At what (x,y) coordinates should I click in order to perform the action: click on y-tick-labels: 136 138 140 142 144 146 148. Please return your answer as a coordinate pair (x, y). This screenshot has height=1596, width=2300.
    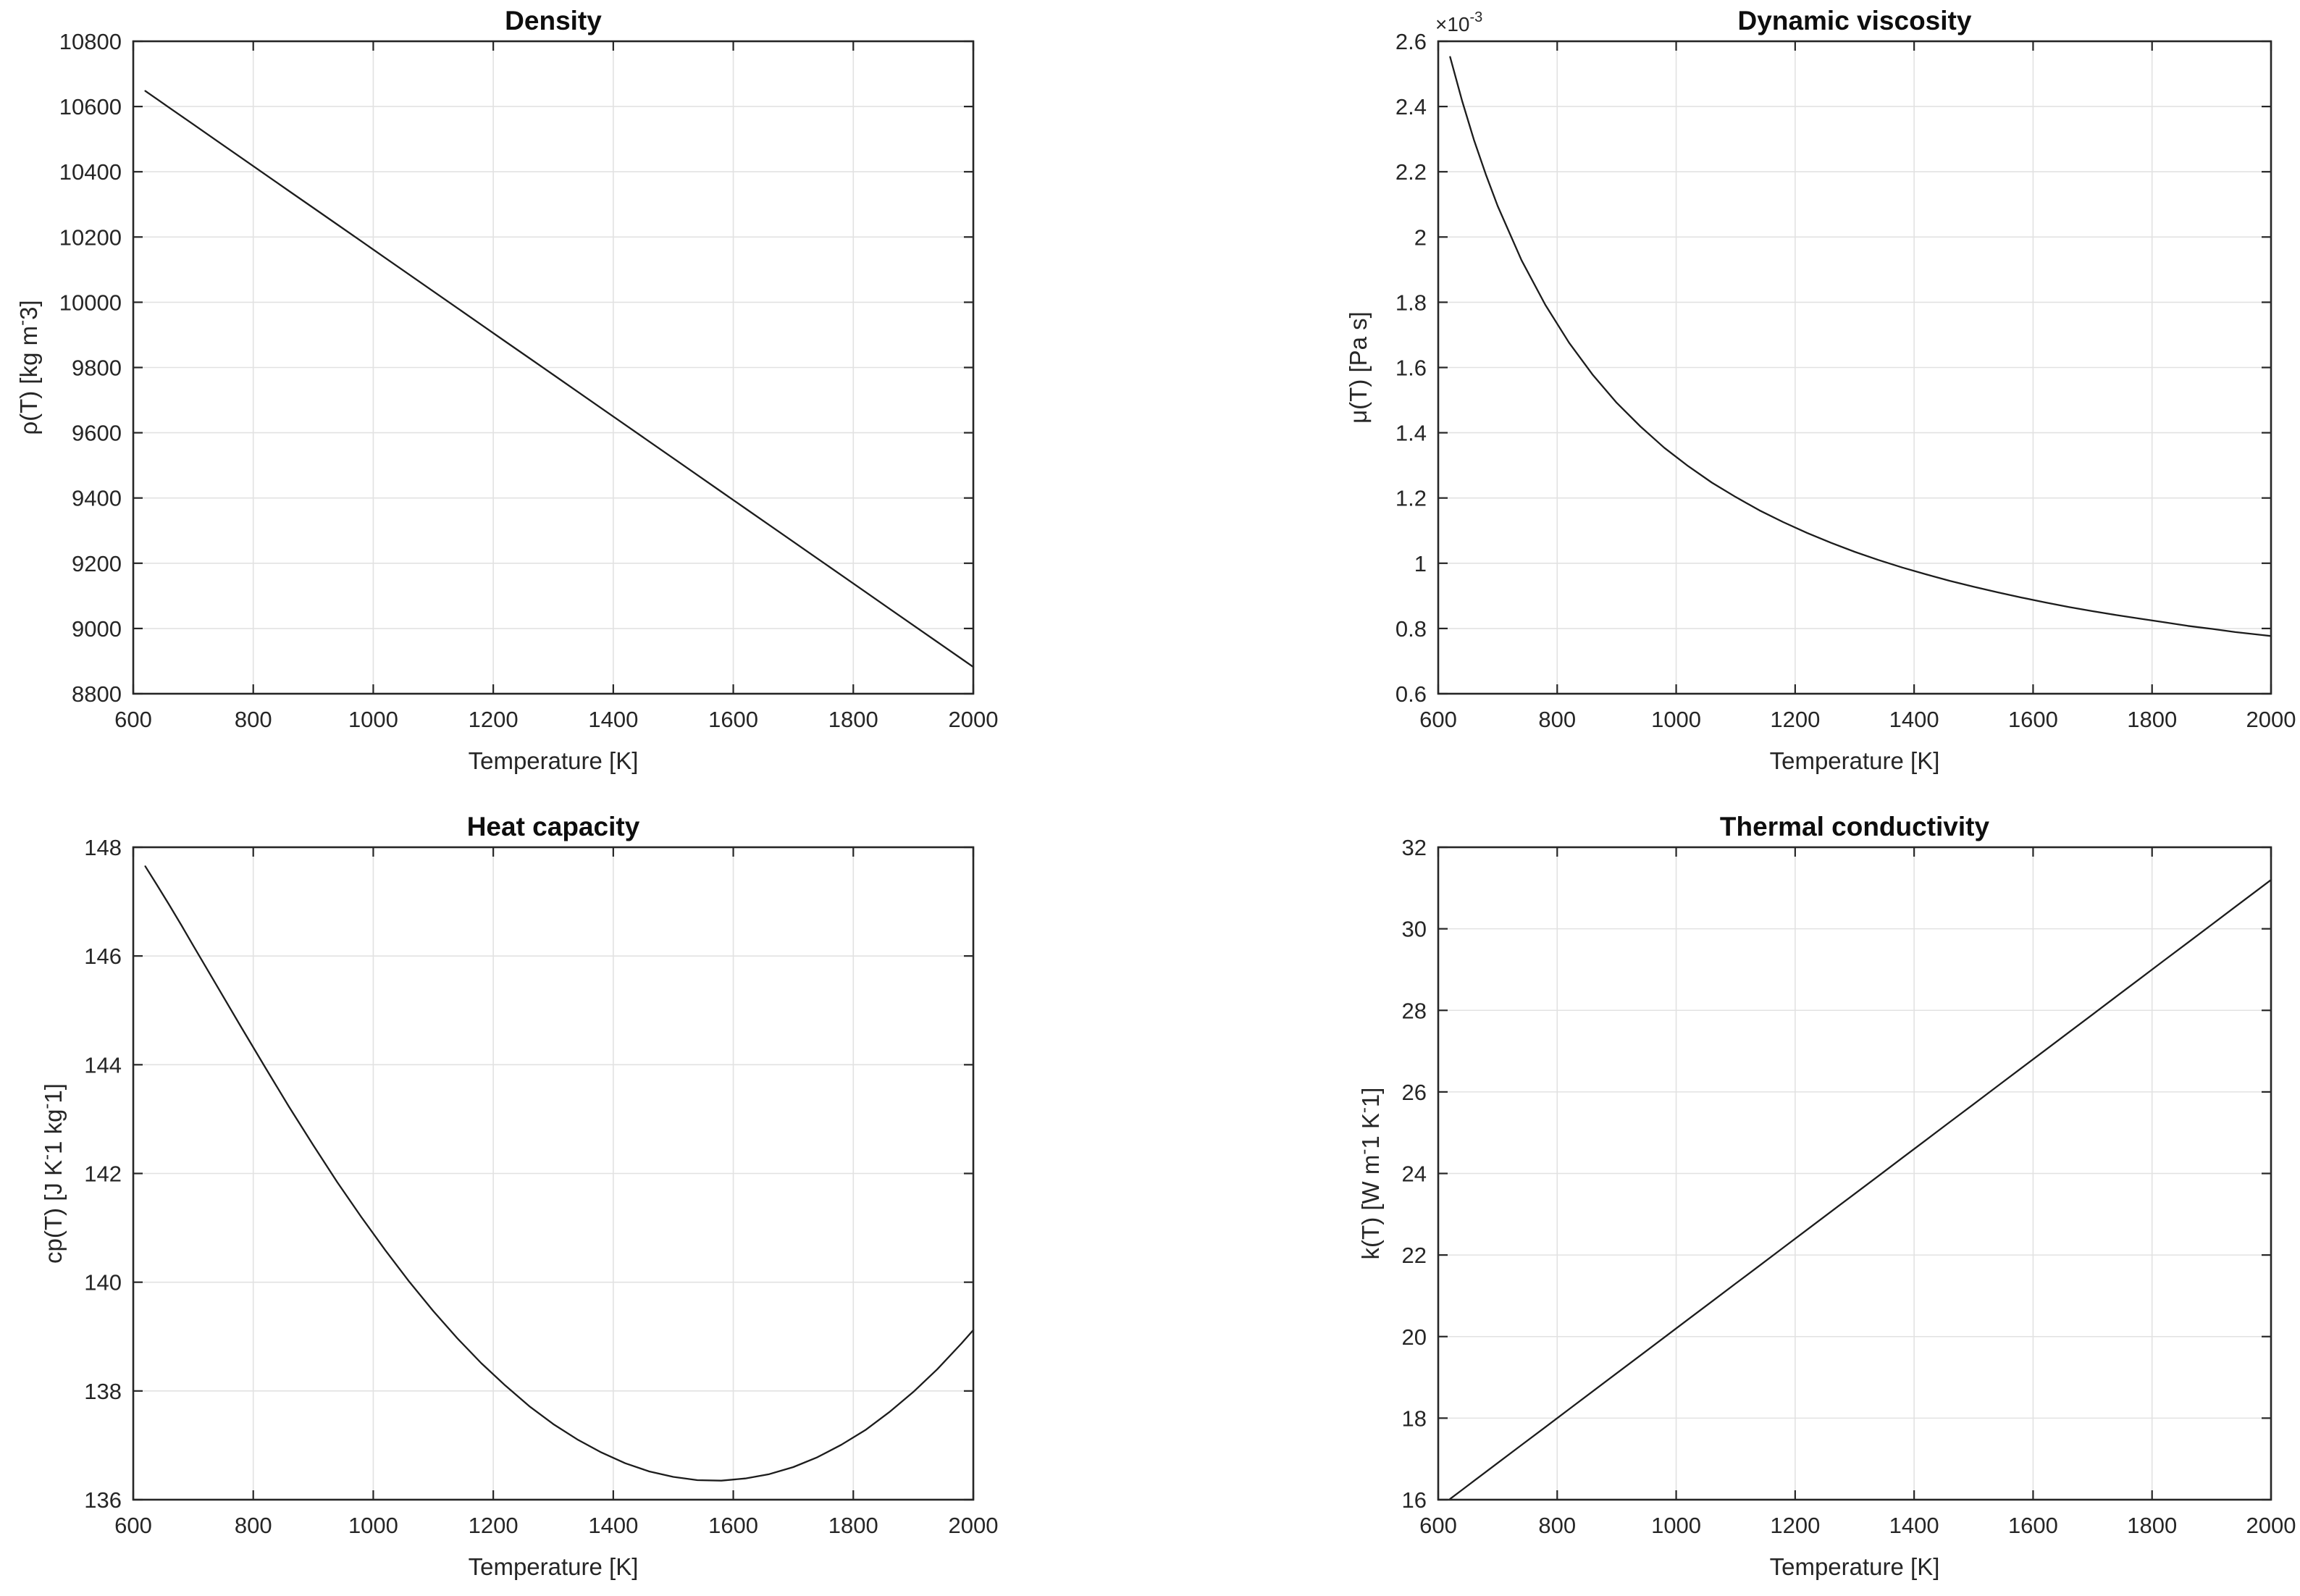
    Looking at the image, I should click on (103, 1174).